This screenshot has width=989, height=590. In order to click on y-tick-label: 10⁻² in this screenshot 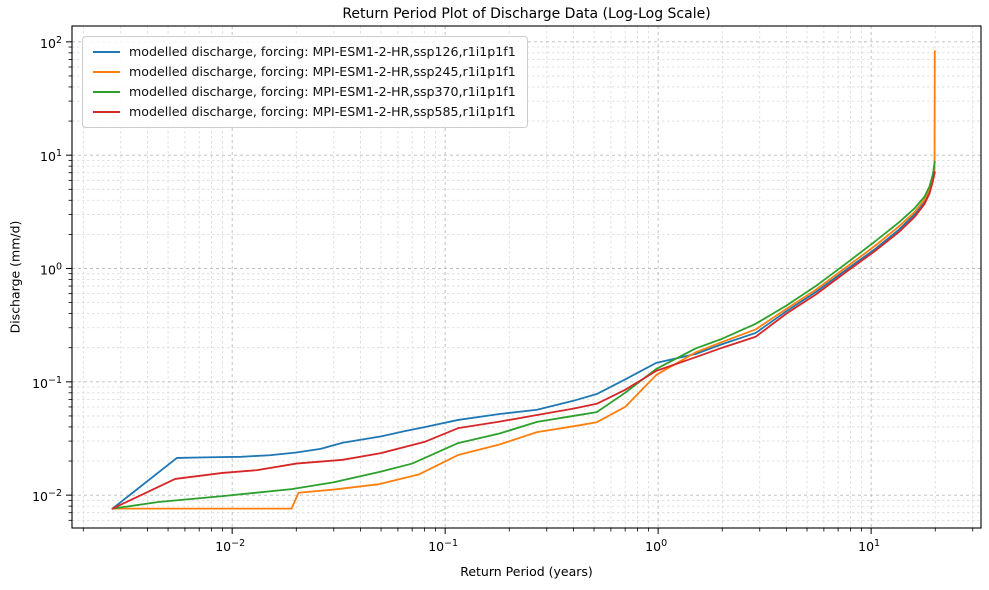, I will do `click(47, 496)`.